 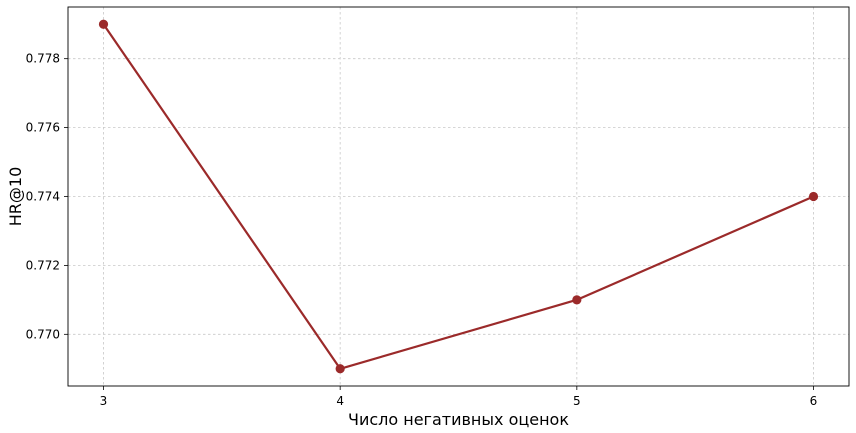 I want to click on x-tick-label: 6, so click(x=814, y=401).